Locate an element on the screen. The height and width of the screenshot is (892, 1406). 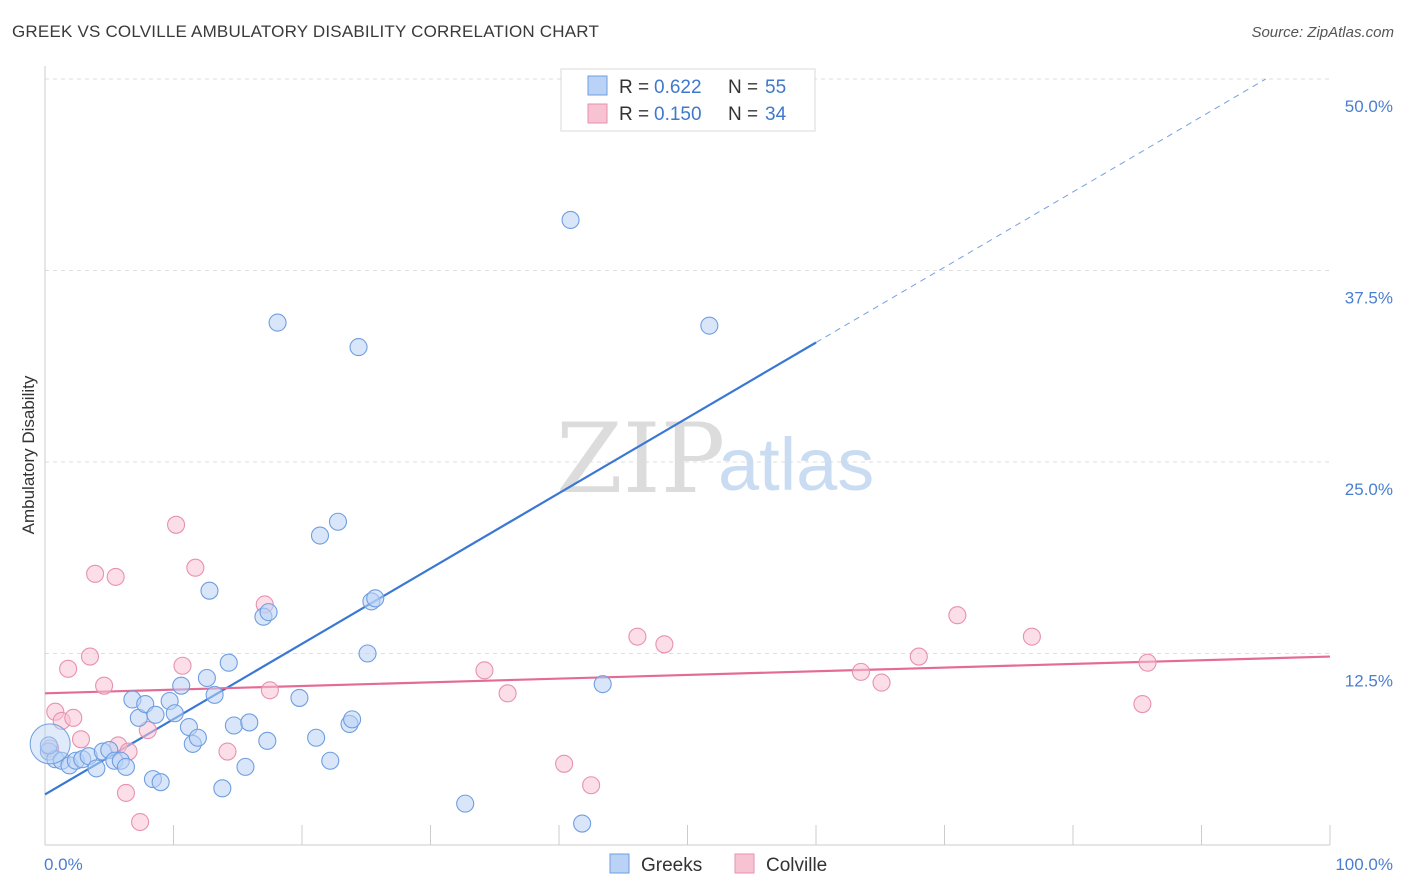
greeks-point-large is located at coordinates (50, 744).